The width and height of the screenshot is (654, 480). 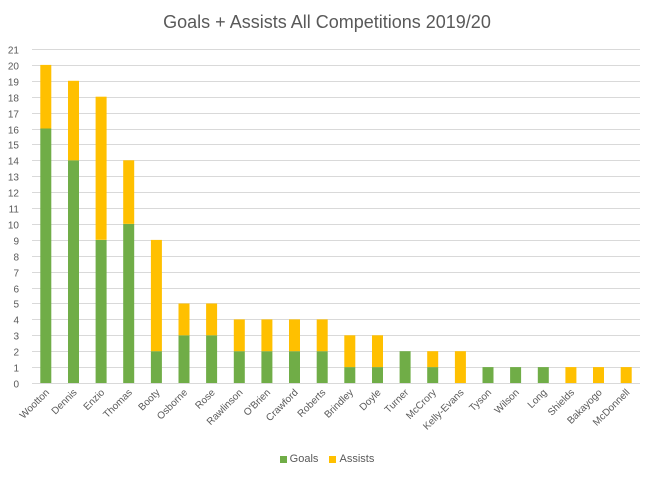 I want to click on legend-label-goals: Goals, so click(x=304, y=459).